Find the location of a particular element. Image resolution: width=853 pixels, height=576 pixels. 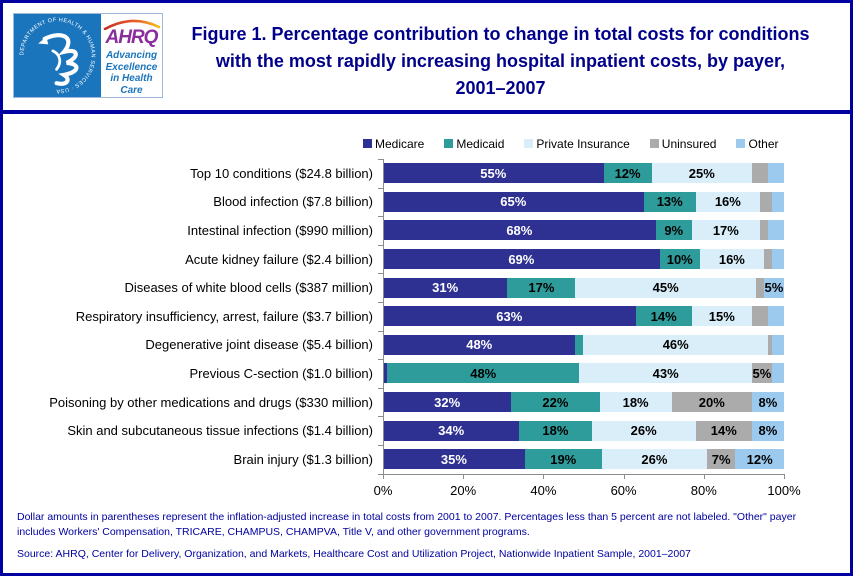

bar-value-label: 20% is located at coordinates (711, 402).